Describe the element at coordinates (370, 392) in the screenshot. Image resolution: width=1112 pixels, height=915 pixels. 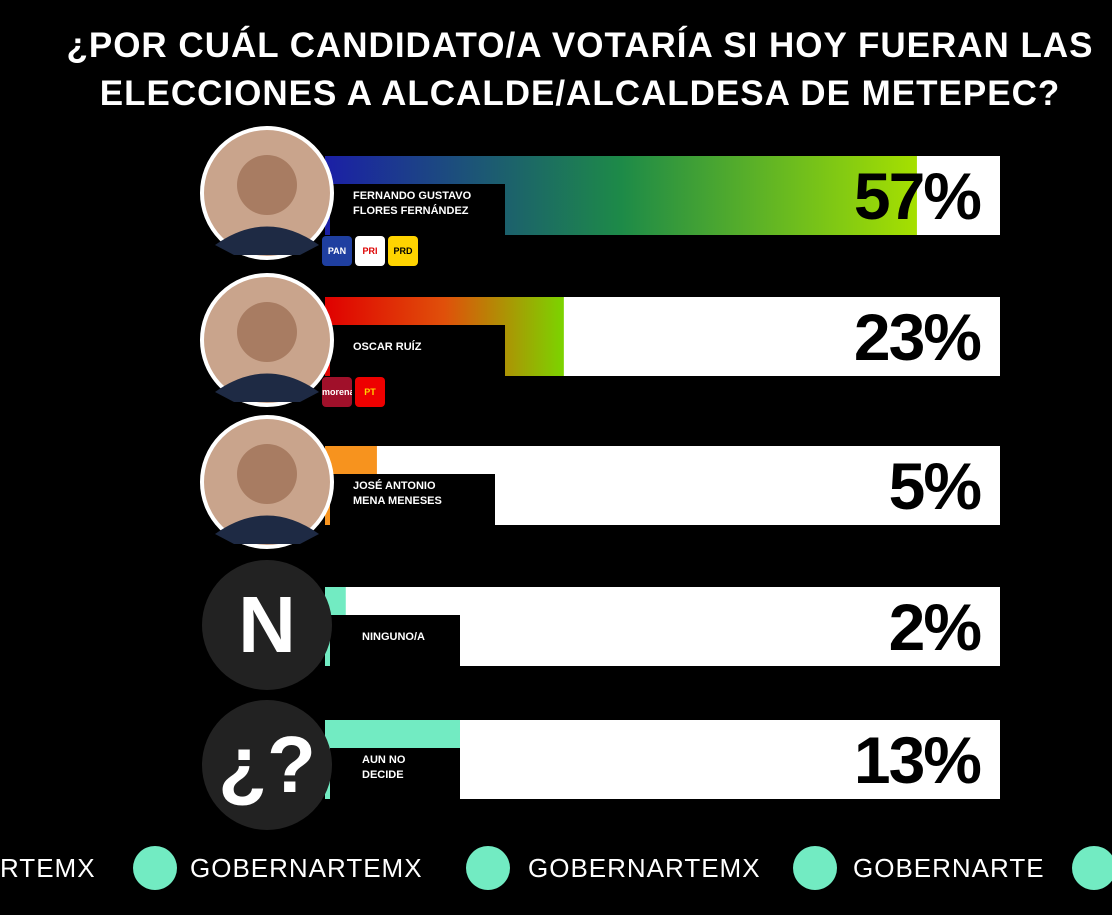
I see `party-logo: PT` at that location.